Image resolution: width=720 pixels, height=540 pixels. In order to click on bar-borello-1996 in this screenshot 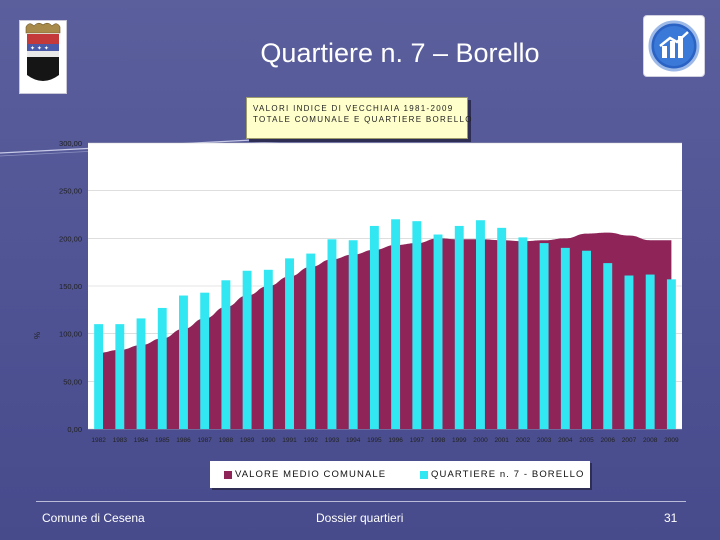, I will do `click(396, 324)`.